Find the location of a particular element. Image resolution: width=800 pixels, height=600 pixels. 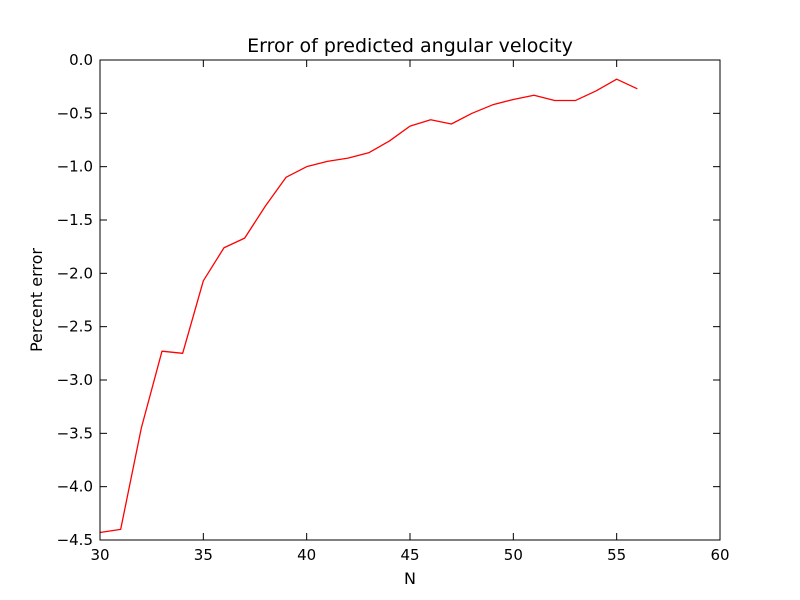

x-tick-label: 55 is located at coordinates (616, 555).